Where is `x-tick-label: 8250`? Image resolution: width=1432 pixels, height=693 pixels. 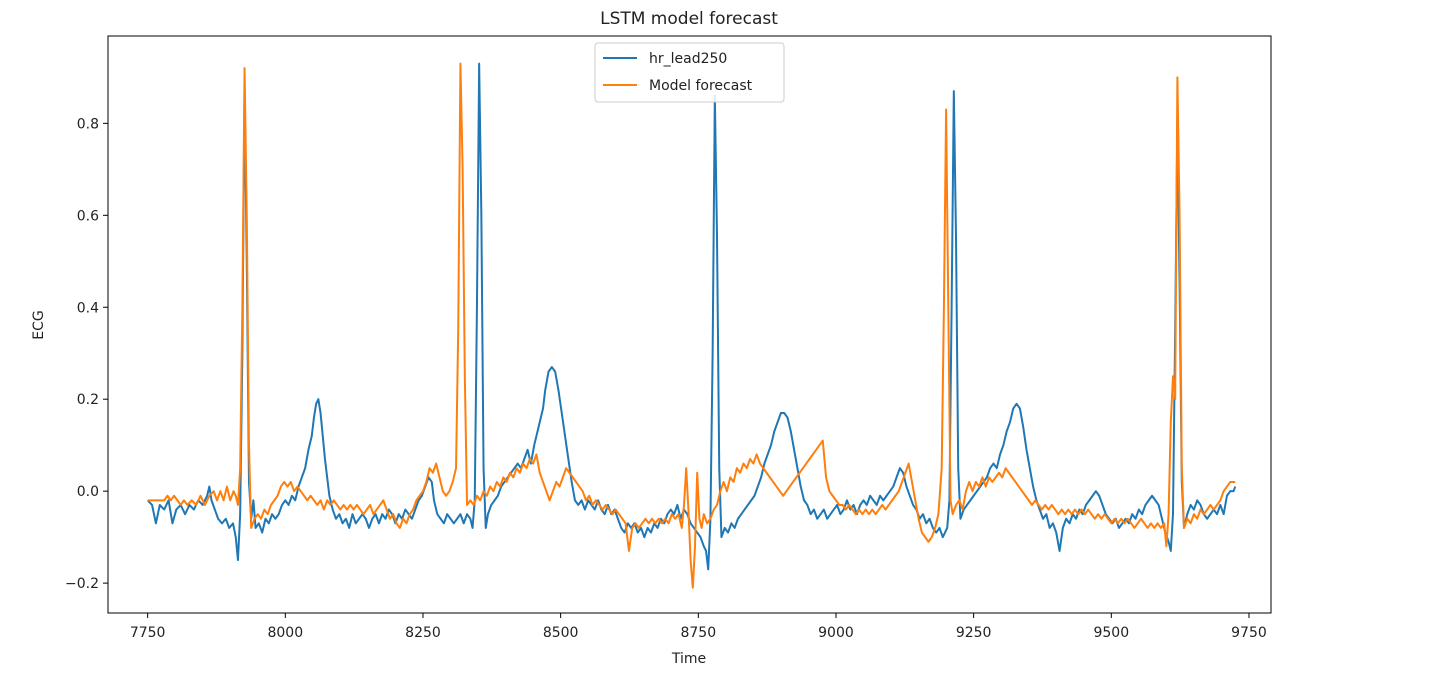
x-tick-label: 8250 is located at coordinates (423, 633).